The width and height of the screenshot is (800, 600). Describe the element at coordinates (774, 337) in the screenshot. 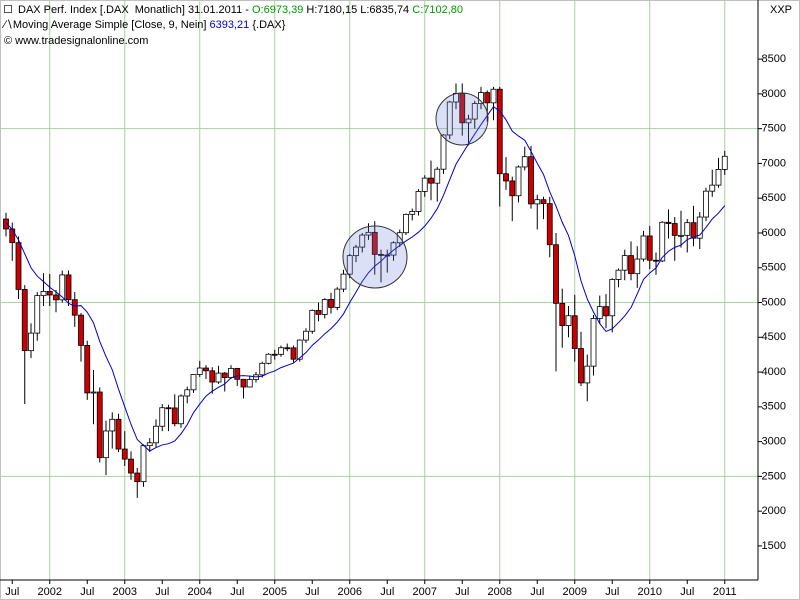

I see `y-tick-label: 4500` at that location.